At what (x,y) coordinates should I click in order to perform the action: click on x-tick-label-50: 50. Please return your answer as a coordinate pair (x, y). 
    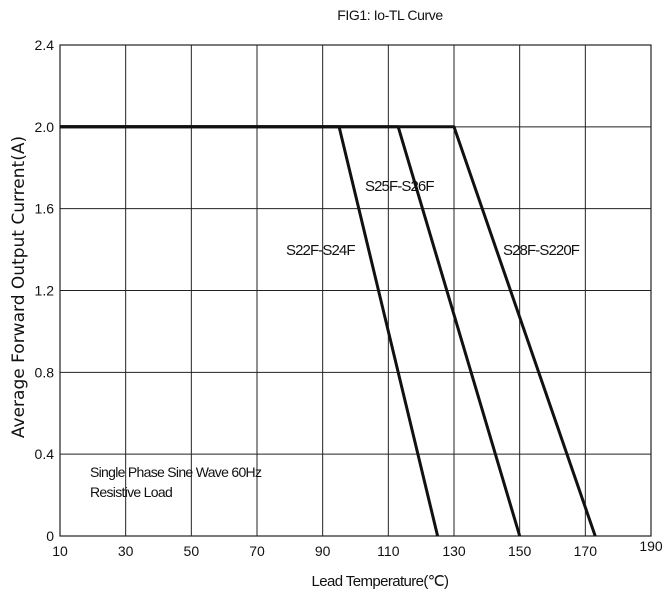
    Looking at the image, I should click on (192, 551).